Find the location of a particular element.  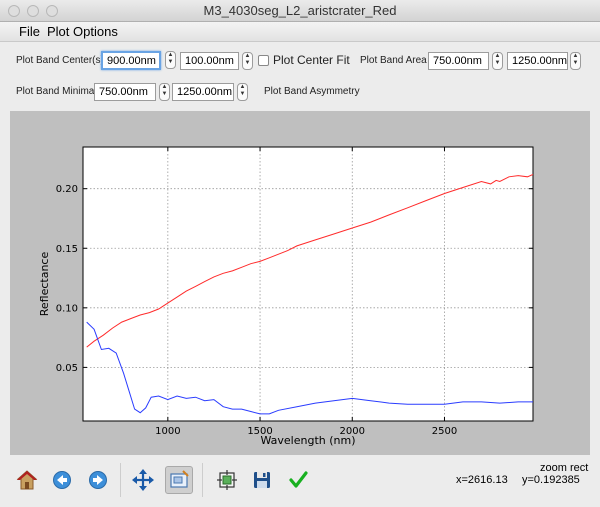

band-minima-2-field: 1250.00nm is located at coordinates (203, 92).